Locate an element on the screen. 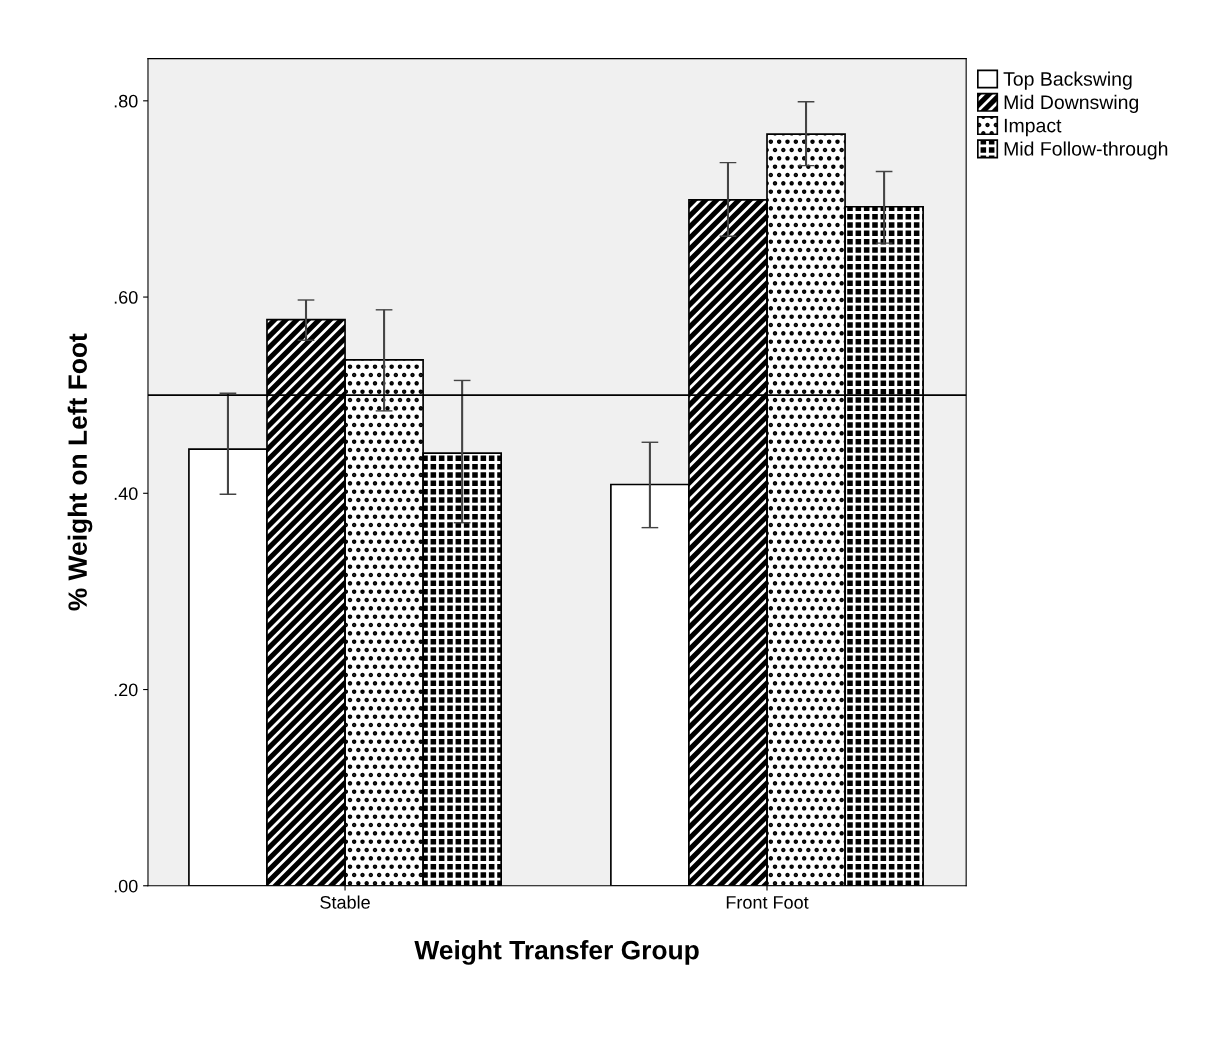 Image resolution: width=1223 pixels, height=1047 pixels. x-tick-label: Front Foot is located at coordinates (767, 902).